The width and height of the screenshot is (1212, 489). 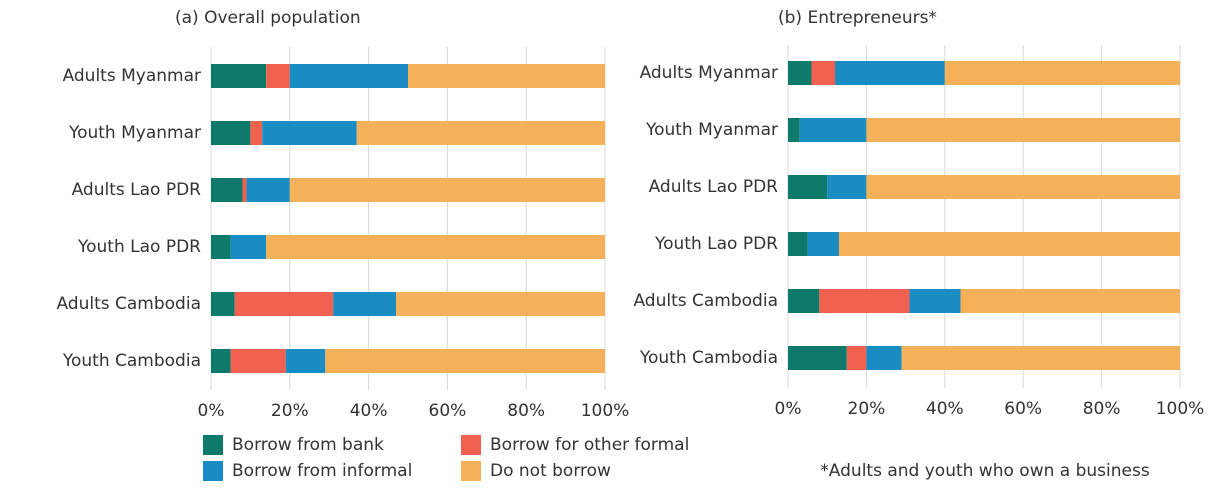 I want to click on legend-label: Borrow from bank, so click(x=308, y=445).